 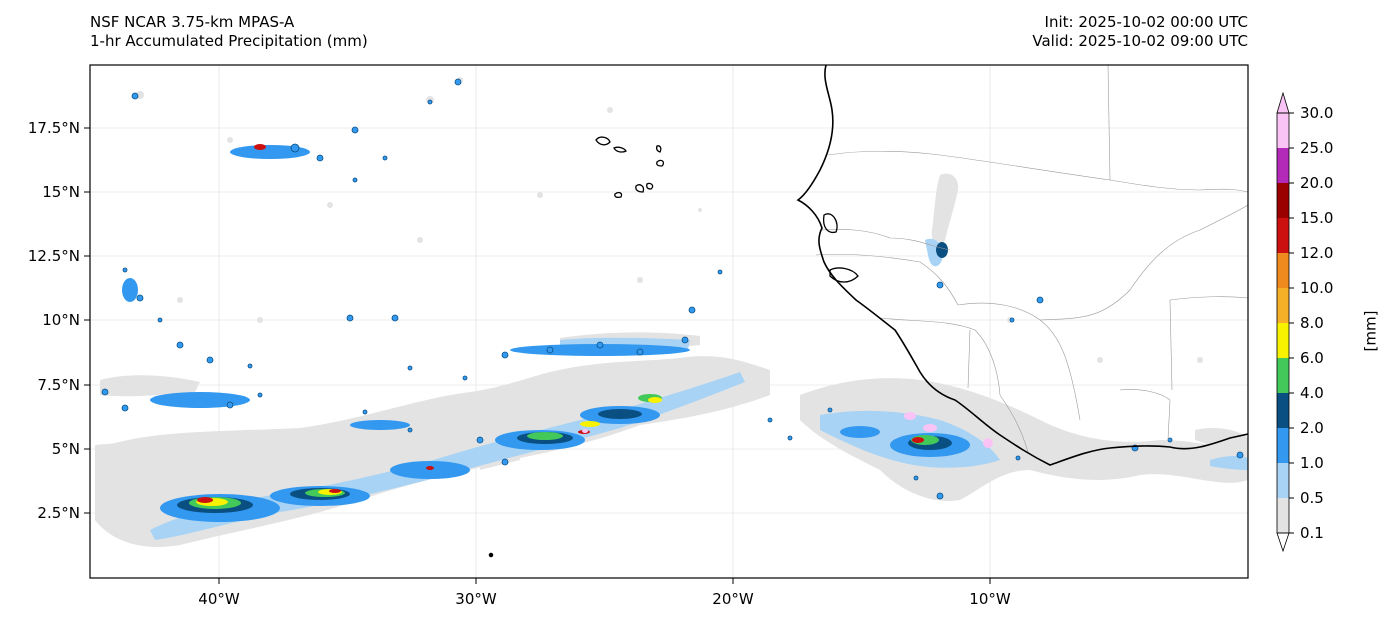 What do you see at coordinates (1317, 148) in the screenshot?
I see `cb-label-25-0: 25.0` at bounding box center [1317, 148].